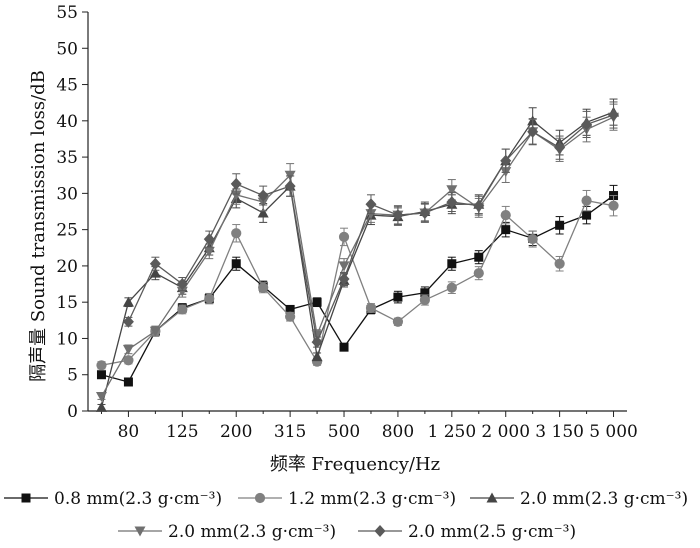  Describe the element at coordinates (182, 432) in the screenshot. I see `x-tick-label: 125` at that location.